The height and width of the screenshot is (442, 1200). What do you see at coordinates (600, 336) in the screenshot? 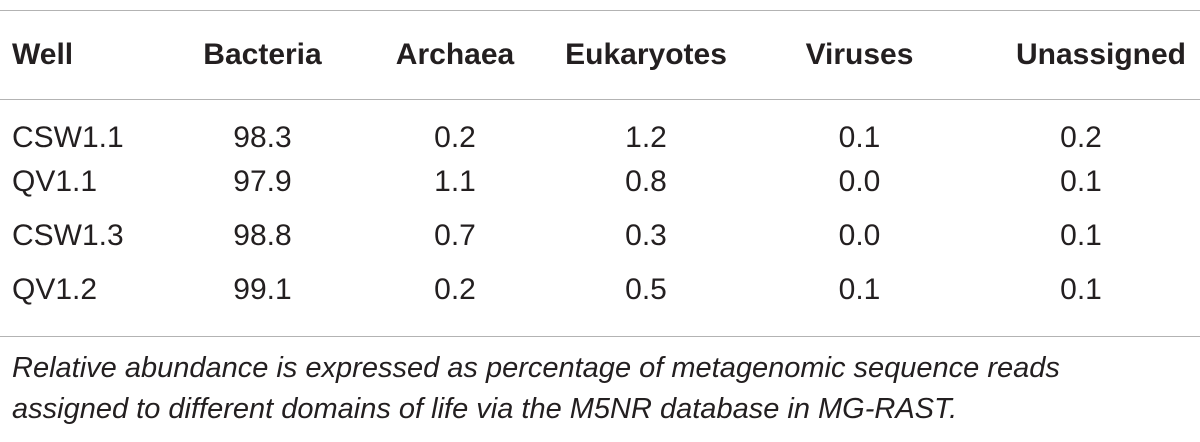
I see `bottom-rule` at bounding box center [600, 336].